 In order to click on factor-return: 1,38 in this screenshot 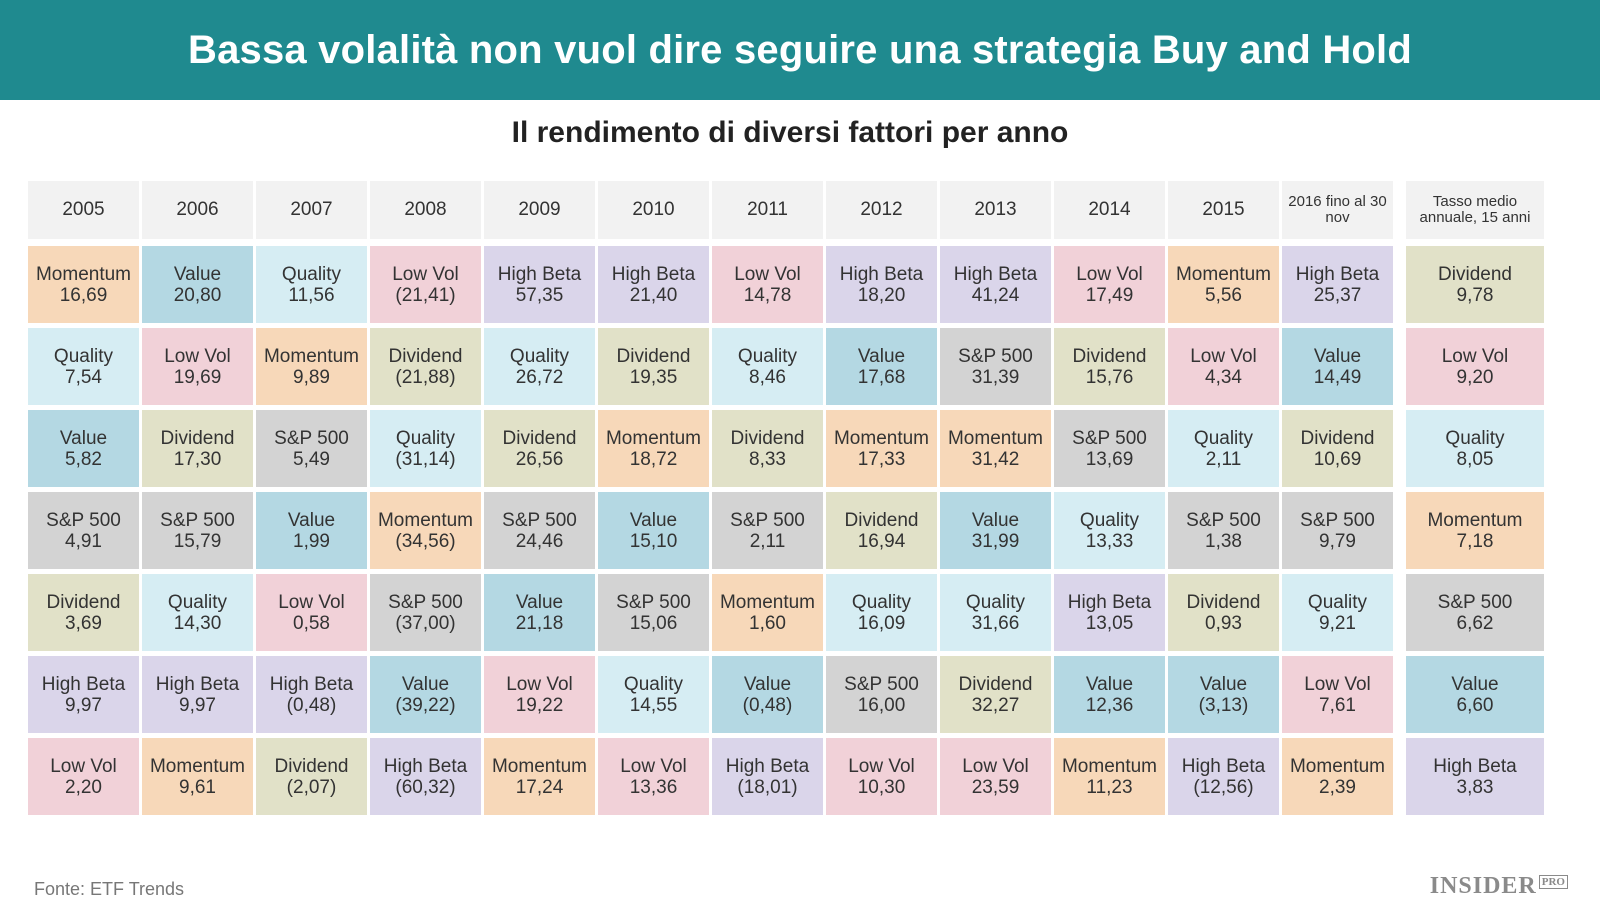, I will do `click(1223, 541)`.